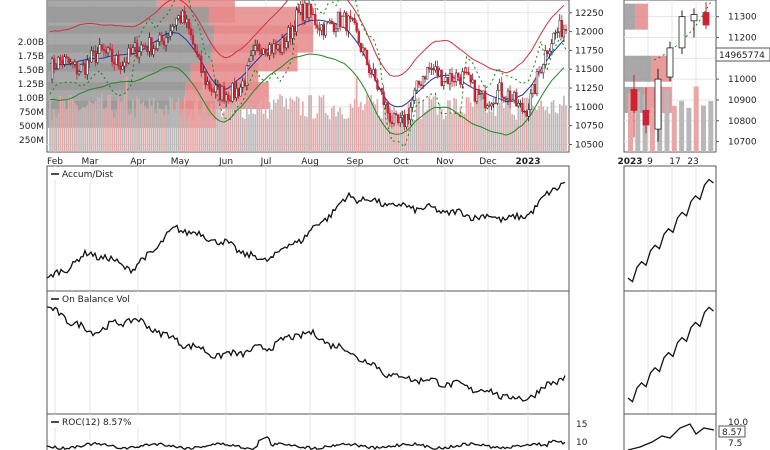 The height and width of the screenshot is (450, 770). Describe the element at coordinates (355, 162) in the screenshot. I see `date-tick-label: Sep` at that location.